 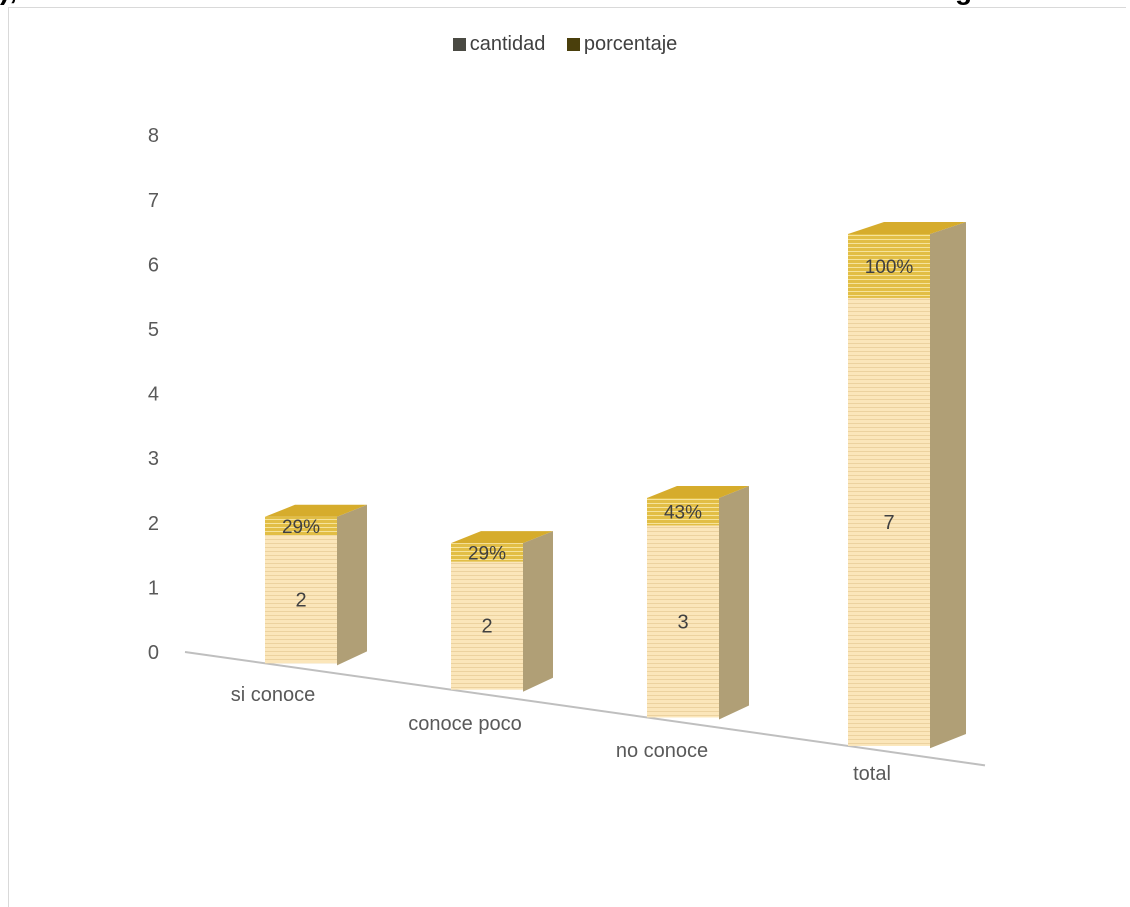 I want to click on legend-item-porcentaje: porcentaje, so click(x=622, y=44).